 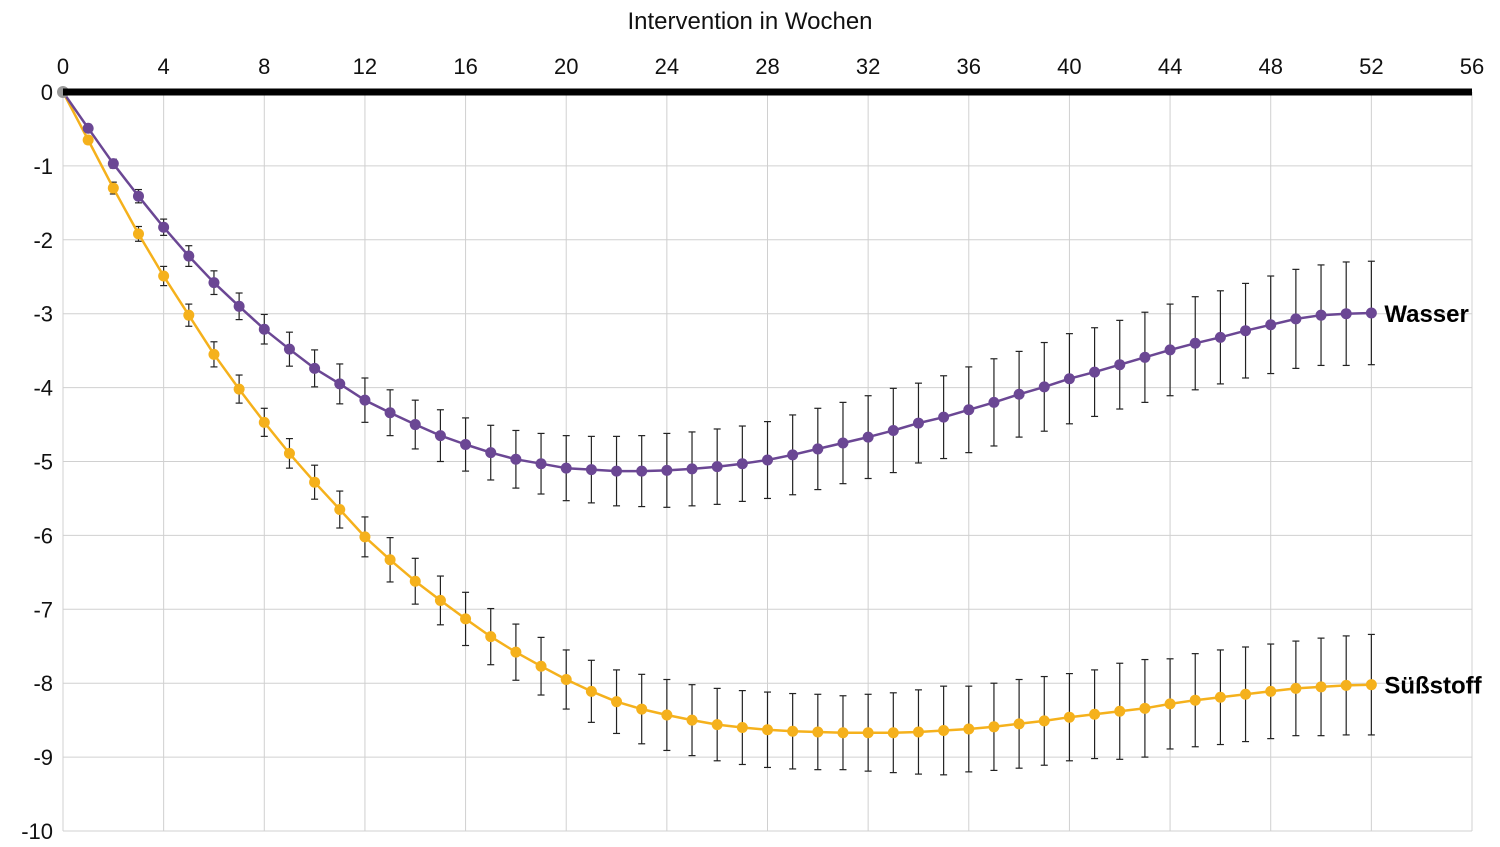 I want to click on x-tick-label: 12, so click(x=365, y=66).